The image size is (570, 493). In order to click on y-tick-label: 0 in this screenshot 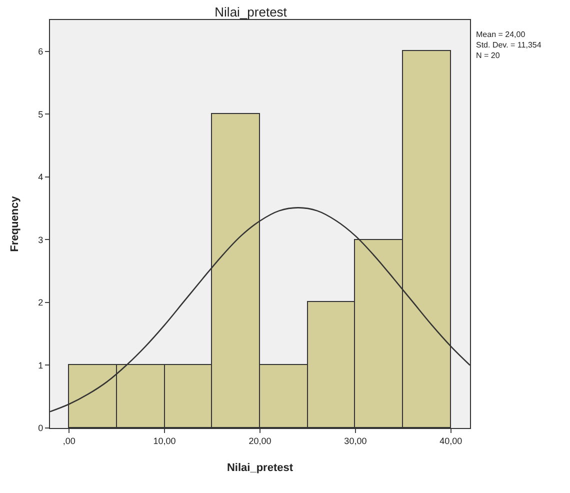, I will do `click(41, 428)`.